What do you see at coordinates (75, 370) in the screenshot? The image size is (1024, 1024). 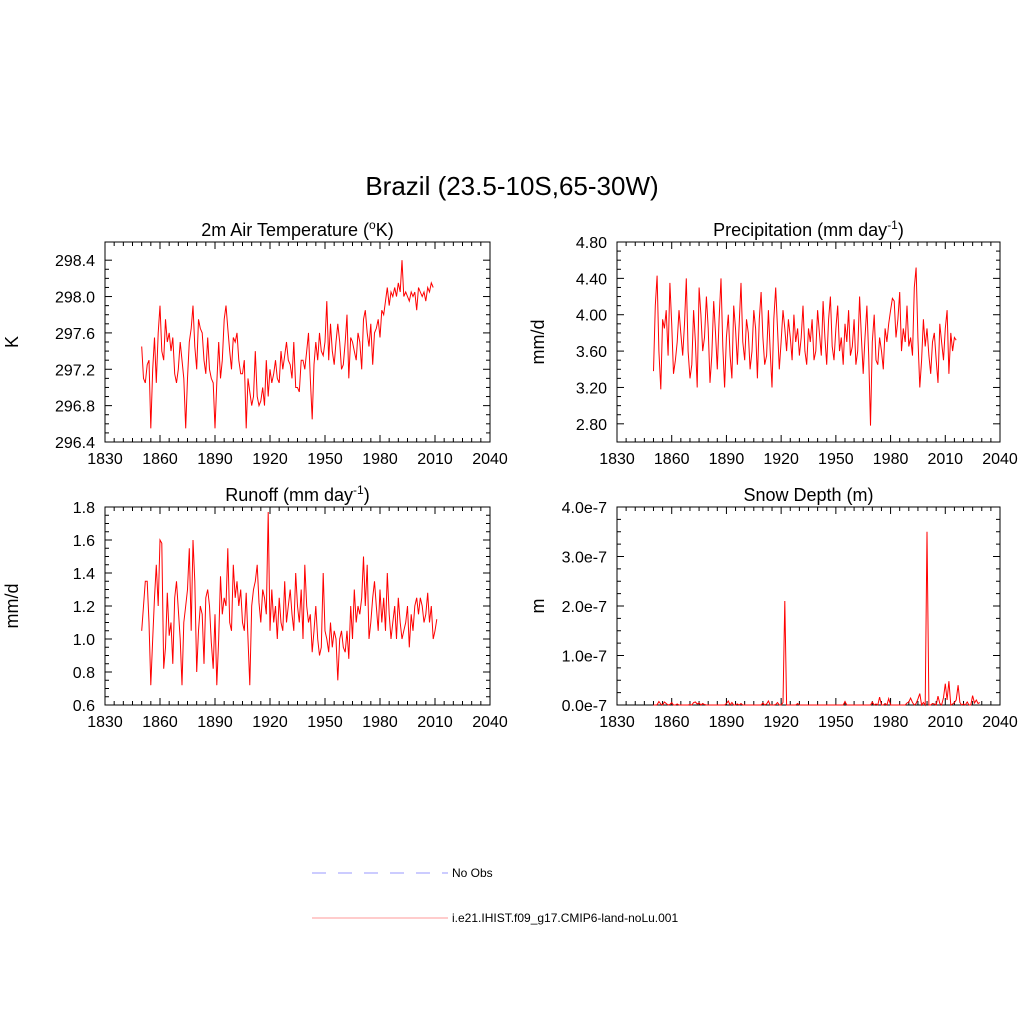 I see `y-tick-label: 297.2` at bounding box center [75, 370].